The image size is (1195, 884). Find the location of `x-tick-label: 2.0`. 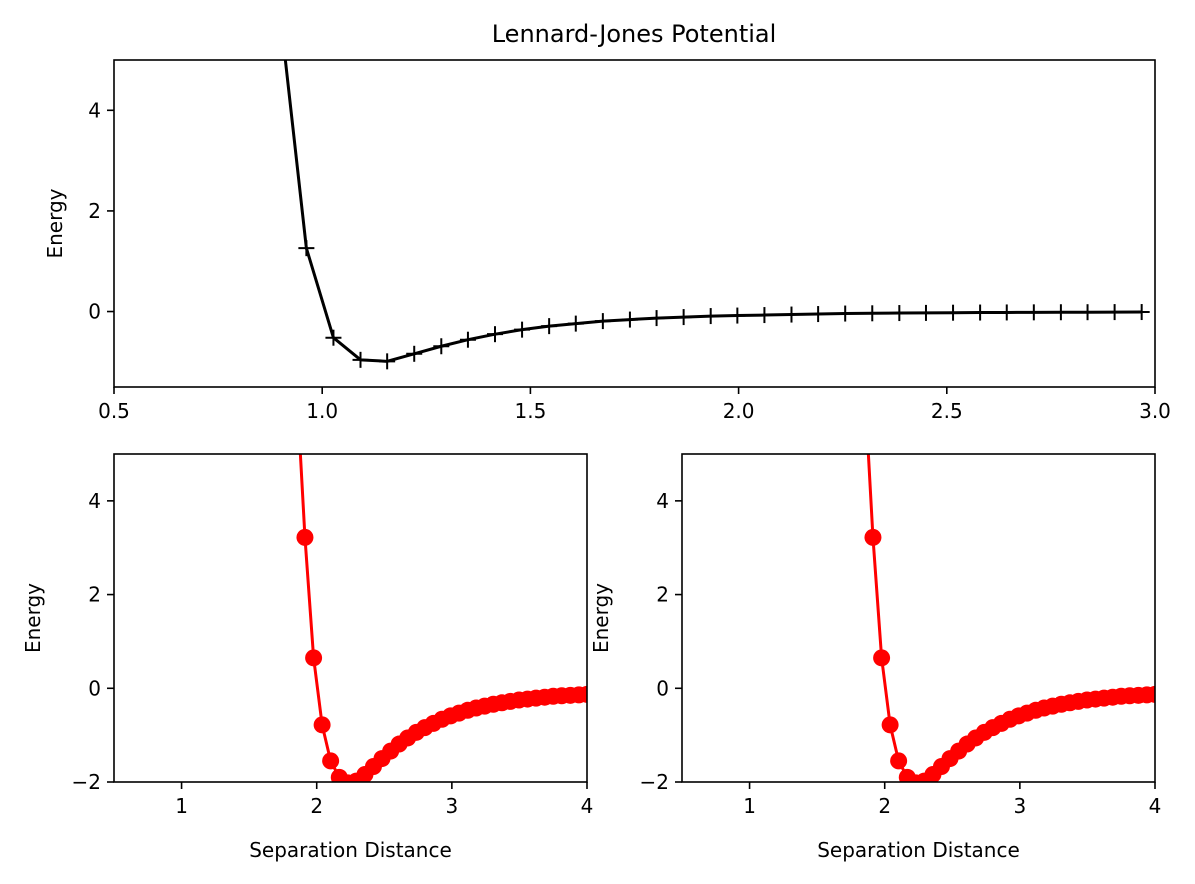

x-tick-label: 2.0 is located at coordinates (739, 411).